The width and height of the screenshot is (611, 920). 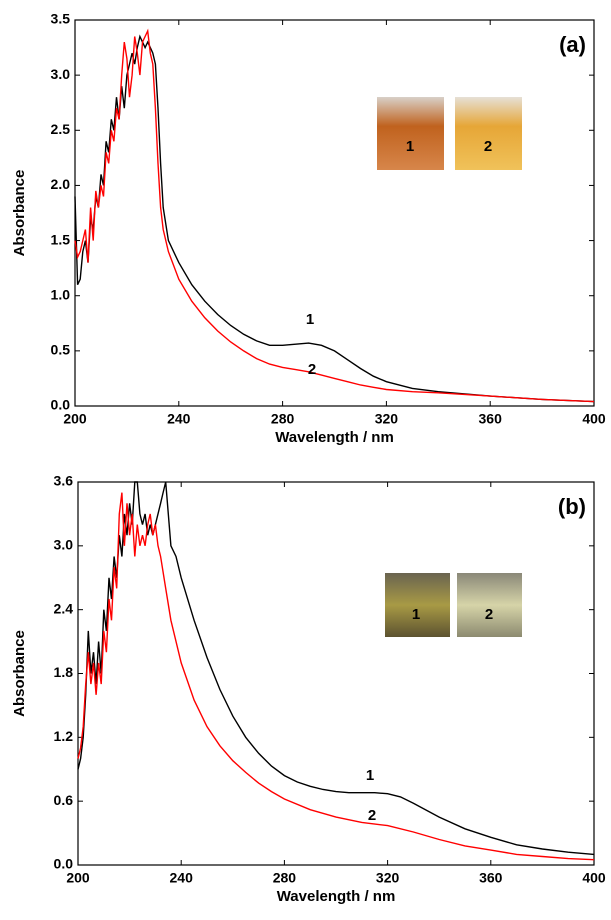 What do you see at coordinates (64, 736) in the screenshot?
I see `y-tick-label: 1.2` at bounding box center [64, 736].